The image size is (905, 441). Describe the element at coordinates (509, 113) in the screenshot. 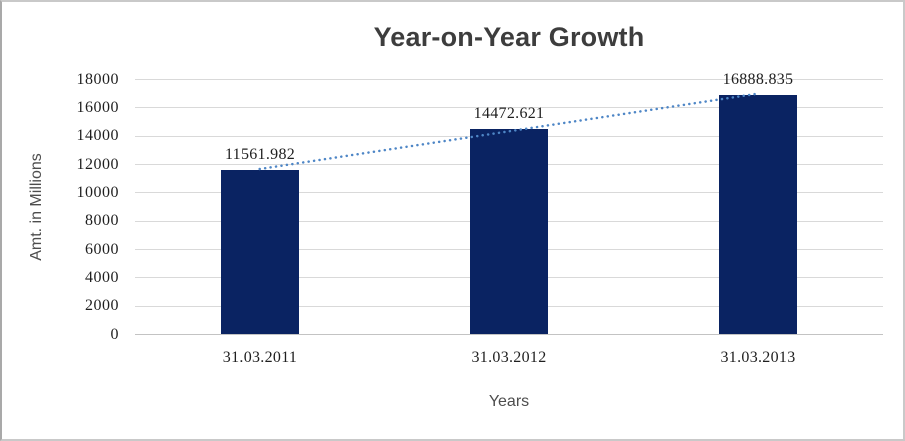

I see `data-label: 14472.621` at that location.